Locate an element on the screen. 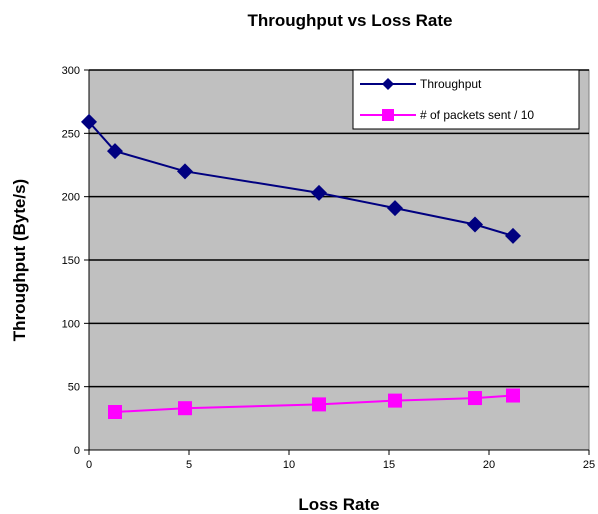 Image resolution: width=598 pixels, height=514 pixels. y-tick-label-150: 150 is located at coordinates (71, 261).